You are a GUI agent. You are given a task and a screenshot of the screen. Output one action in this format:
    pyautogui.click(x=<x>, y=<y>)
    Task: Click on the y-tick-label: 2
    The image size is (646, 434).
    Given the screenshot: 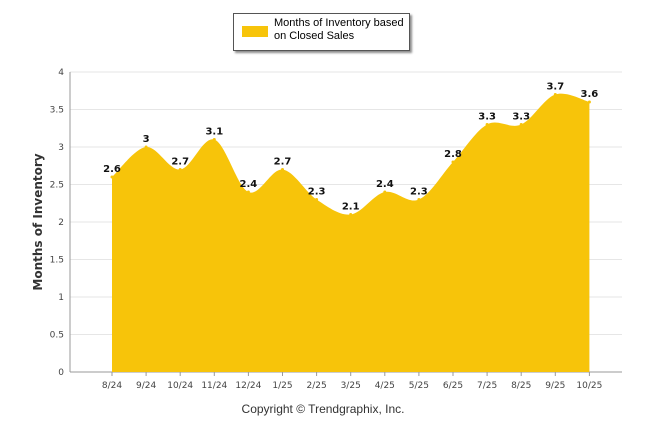 What is the action you would take?
    pyautogui.click(x=61, y=223)
    